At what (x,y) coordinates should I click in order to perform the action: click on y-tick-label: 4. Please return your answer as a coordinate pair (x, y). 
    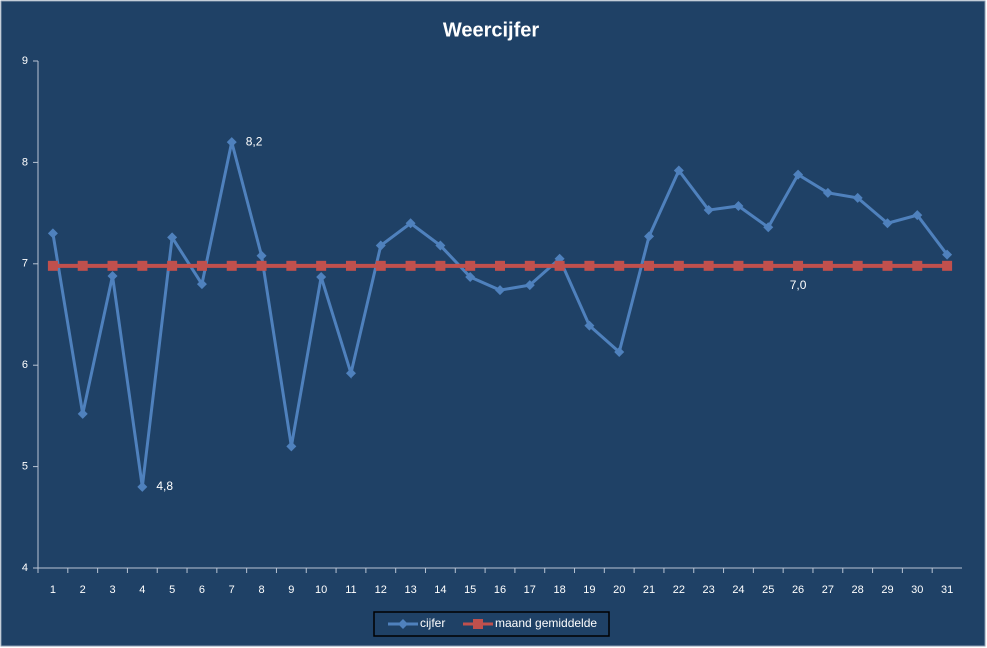
    Looking at the image, I should click on (25, 568).